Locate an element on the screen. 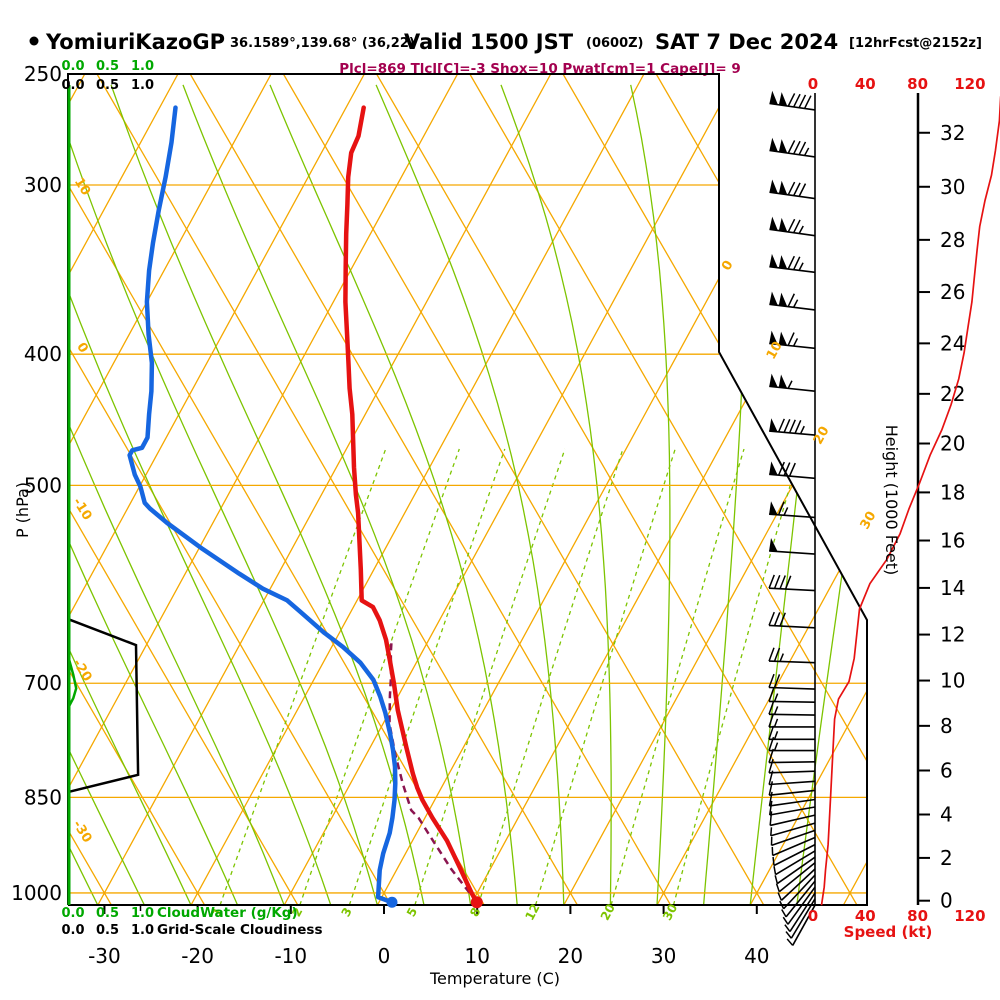 The image size is (1000, 1000). wind-barbs is located at coordinates (792, 518).